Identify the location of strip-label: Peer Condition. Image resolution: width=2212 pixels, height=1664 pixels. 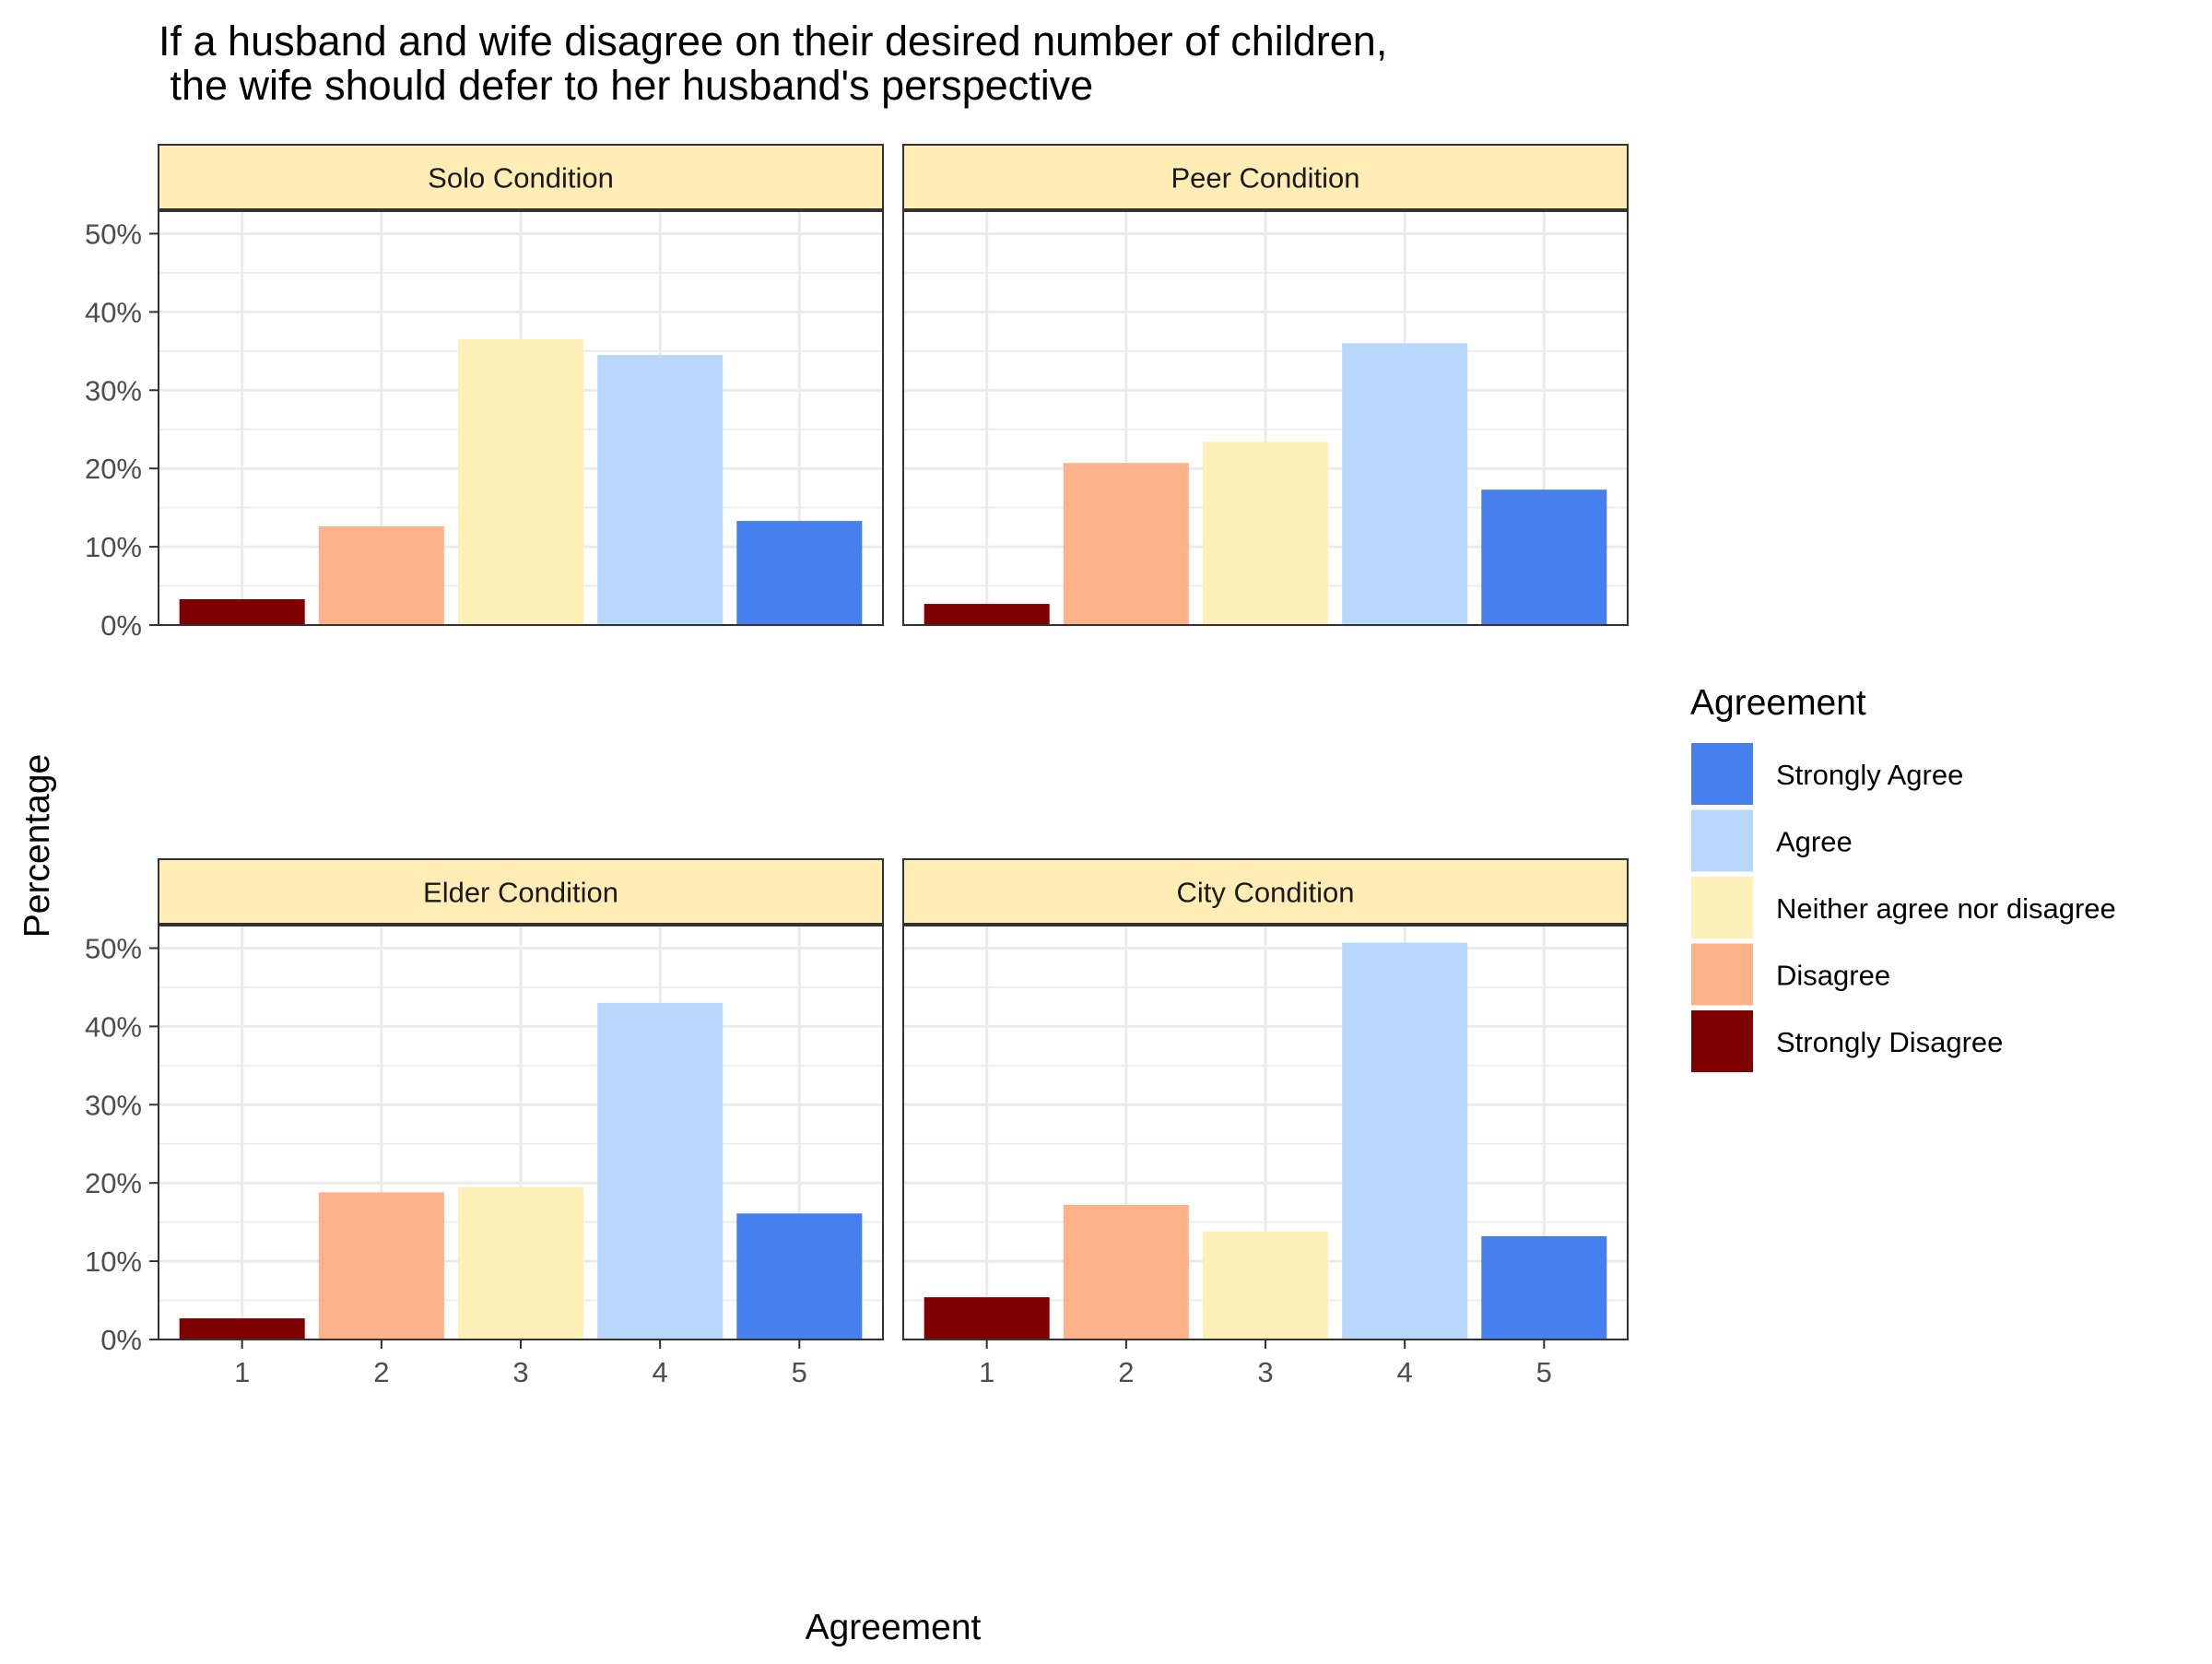
(1265, 178).